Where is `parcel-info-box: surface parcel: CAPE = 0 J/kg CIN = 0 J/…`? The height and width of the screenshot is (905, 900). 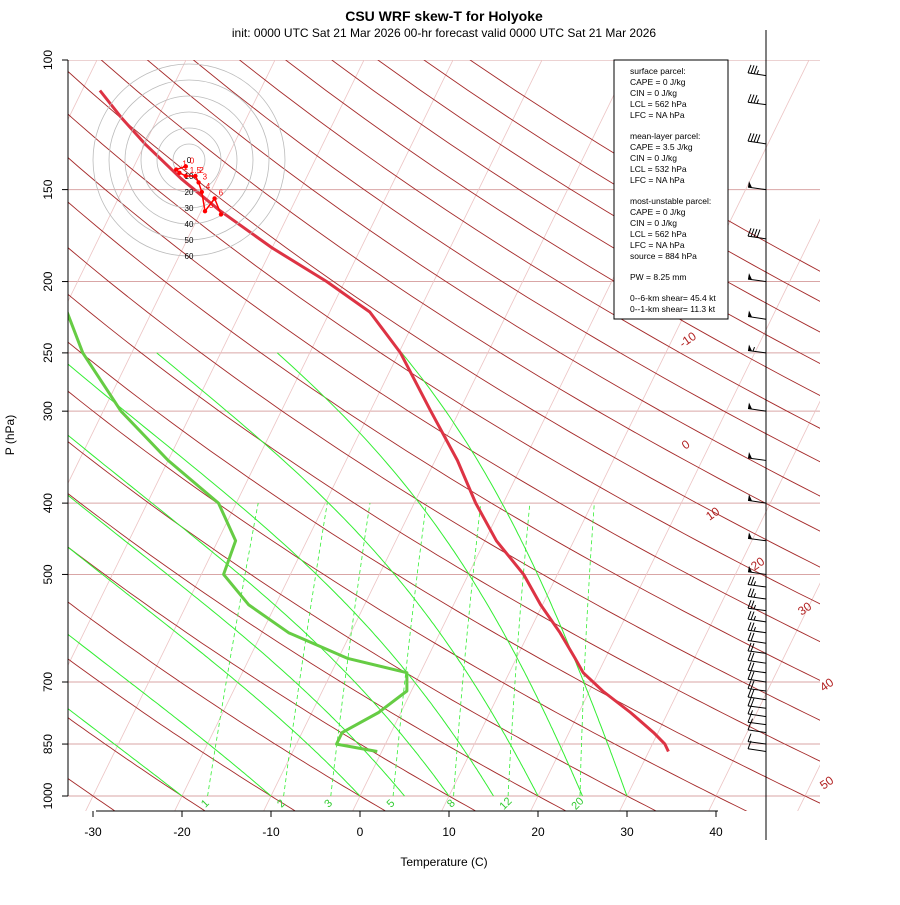
parcel-info-box: surface parcel: CAPE = 0 J/kg CIN = 0 J/… is located at coordinates (671, 189).